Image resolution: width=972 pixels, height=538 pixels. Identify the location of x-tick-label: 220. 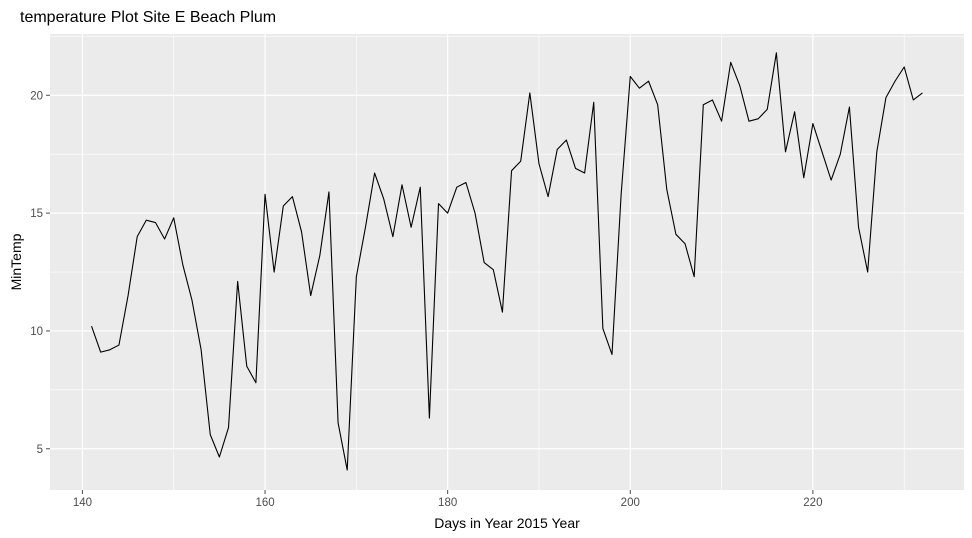
(812, 503).